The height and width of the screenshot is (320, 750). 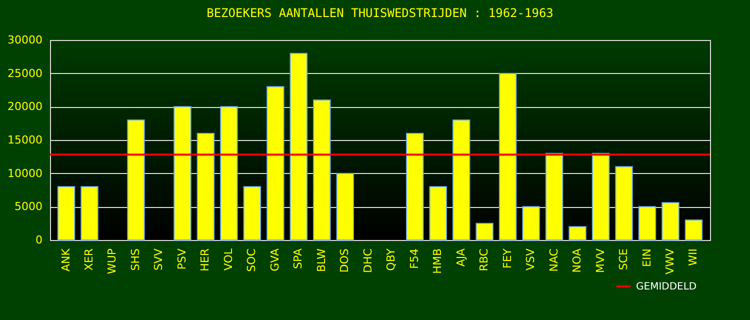 What do you see at coordinates (28, 207) in the screenshot?
I see `y-tick-label: 5000` at bounding box center [28, 207].